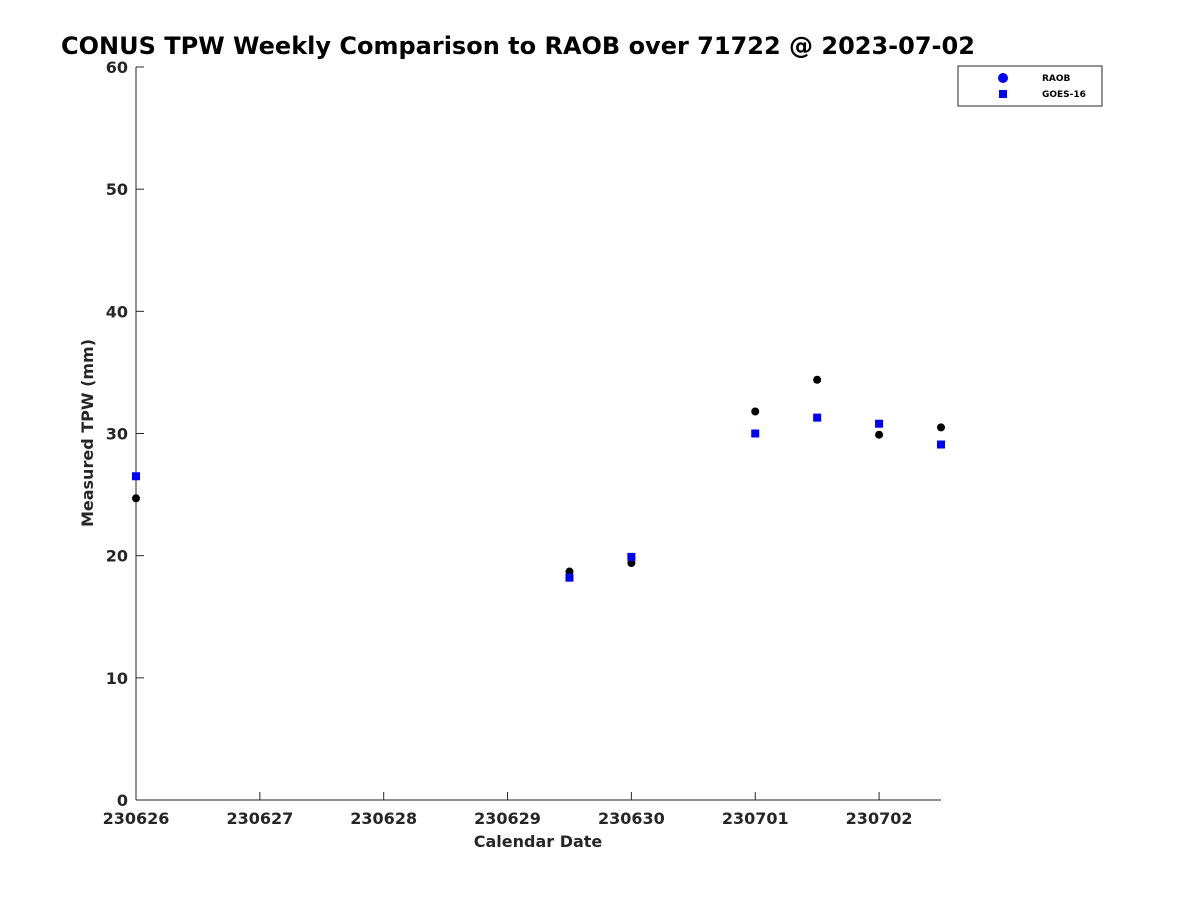 The width and height of the screenshot is (1200, 900). I want to click on x-tick-label: 230626, so click(136, 818).